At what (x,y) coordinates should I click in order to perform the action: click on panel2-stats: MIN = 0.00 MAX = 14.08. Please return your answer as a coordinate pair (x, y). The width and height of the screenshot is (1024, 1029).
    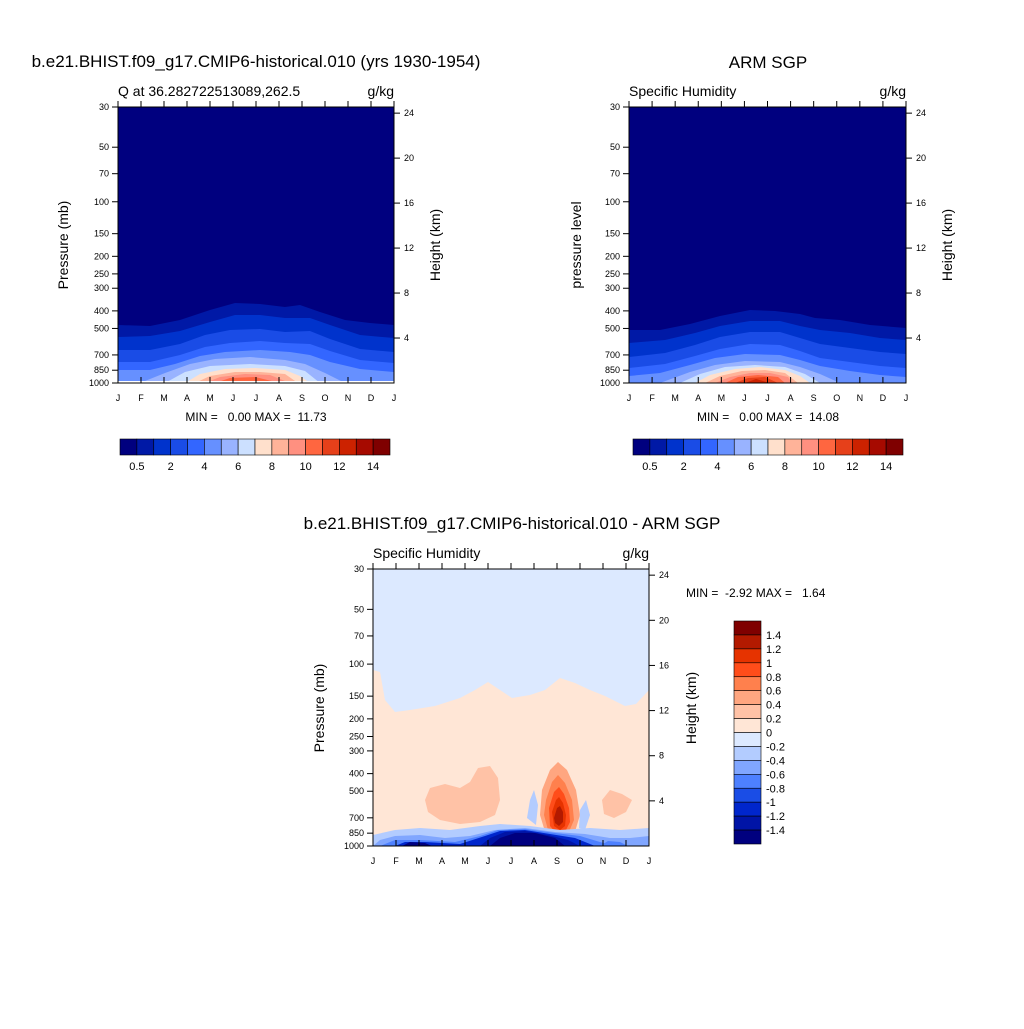
    Looking at the image, I should click on (768, 417).